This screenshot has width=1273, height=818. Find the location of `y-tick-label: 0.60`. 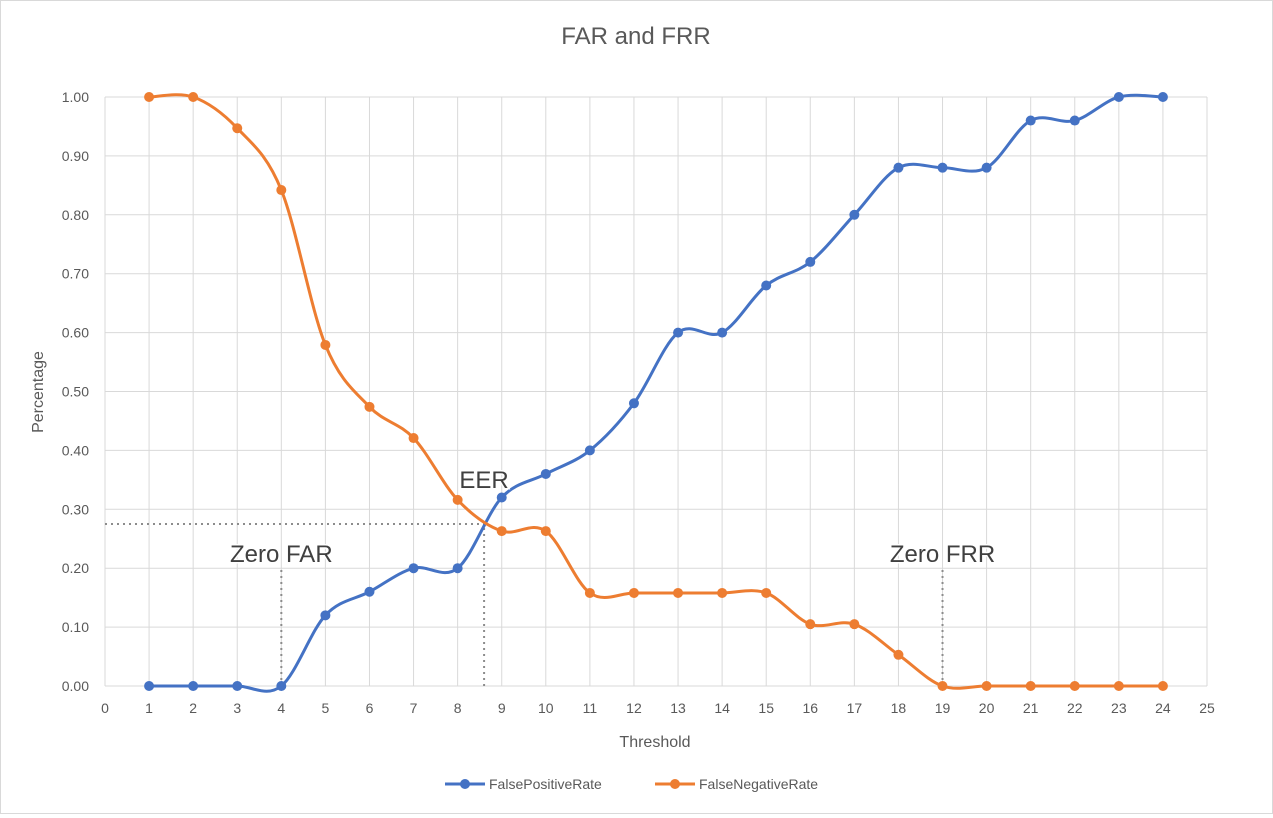

y-tick-label: 0.60 is located at coordinates (75, 333).